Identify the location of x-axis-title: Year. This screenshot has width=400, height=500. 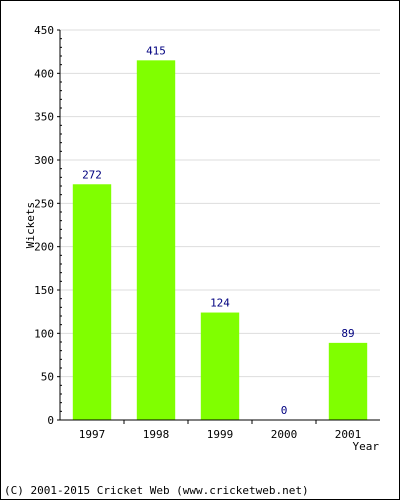
(366, 446).